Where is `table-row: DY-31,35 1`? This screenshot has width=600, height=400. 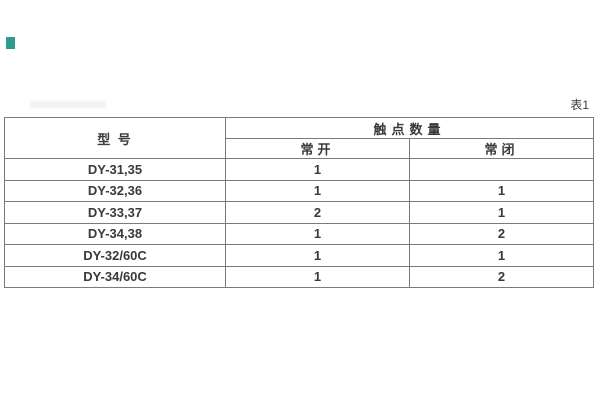
table-row: DY-31,35 1 is located at coordinates (299, 169).